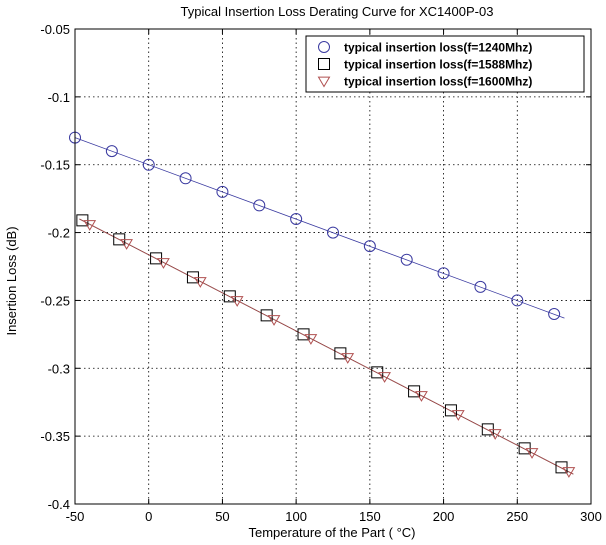 This screenshot has width=606, height=545. I want to click on y-tick-label: -0.35, so click(55, 436).